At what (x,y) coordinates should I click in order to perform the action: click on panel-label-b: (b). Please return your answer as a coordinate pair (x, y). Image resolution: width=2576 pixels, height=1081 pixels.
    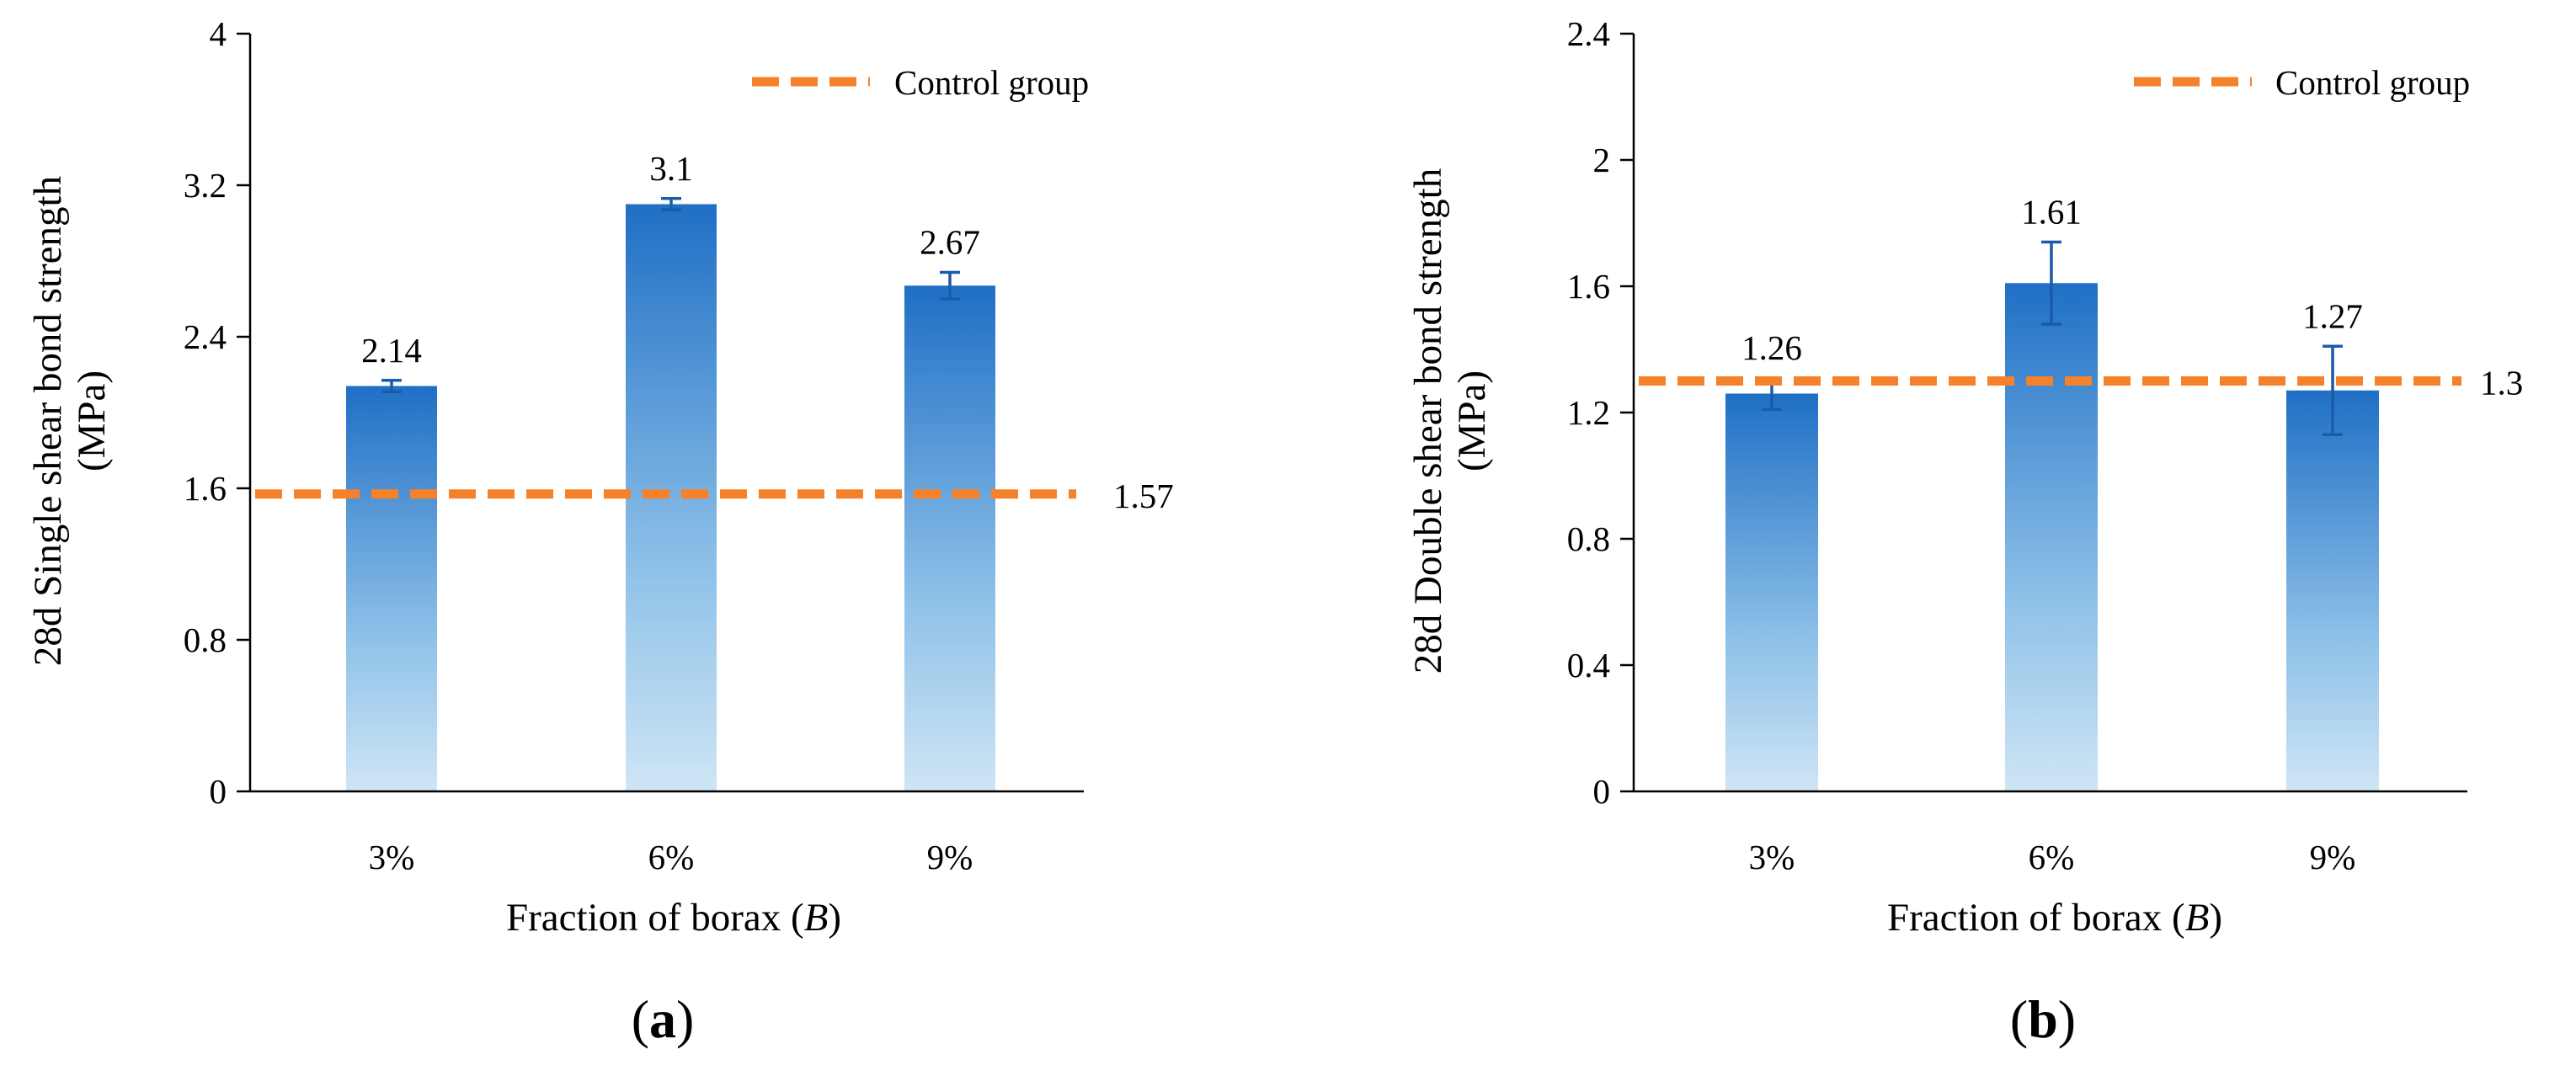
    Looking at the image, I should click on (2043, 1019).